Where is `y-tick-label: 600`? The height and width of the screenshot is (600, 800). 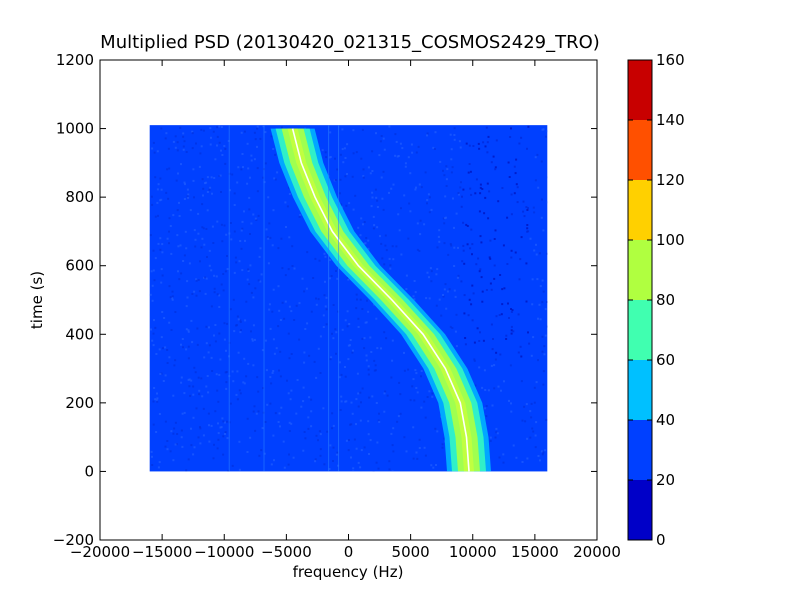 y-tick-label: 600 is located at coordinates (79, 266).